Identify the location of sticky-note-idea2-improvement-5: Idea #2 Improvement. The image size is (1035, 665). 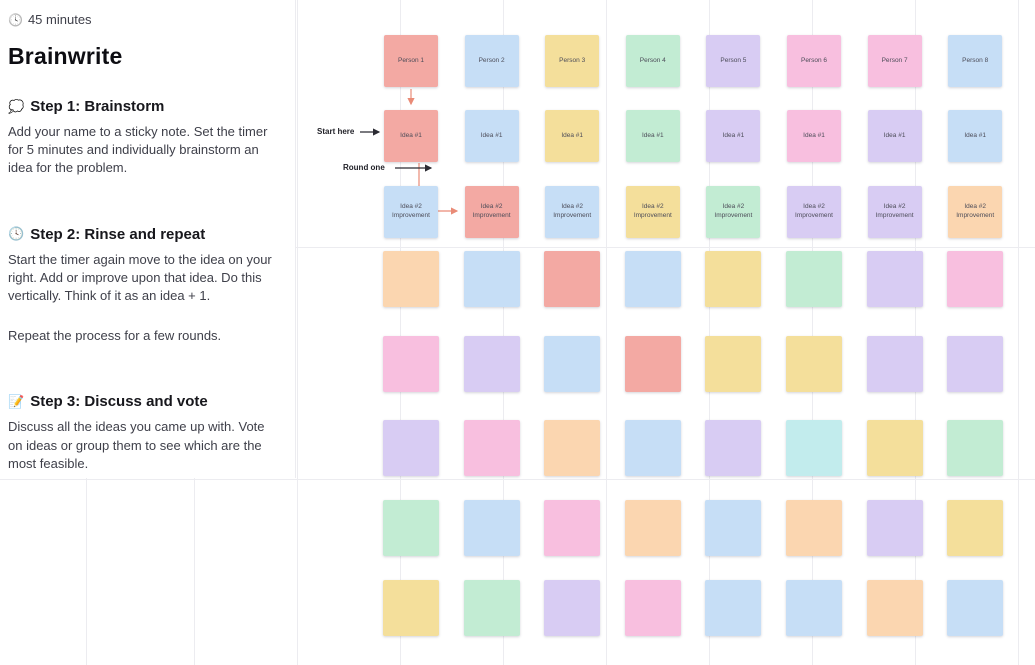
(733, 212).